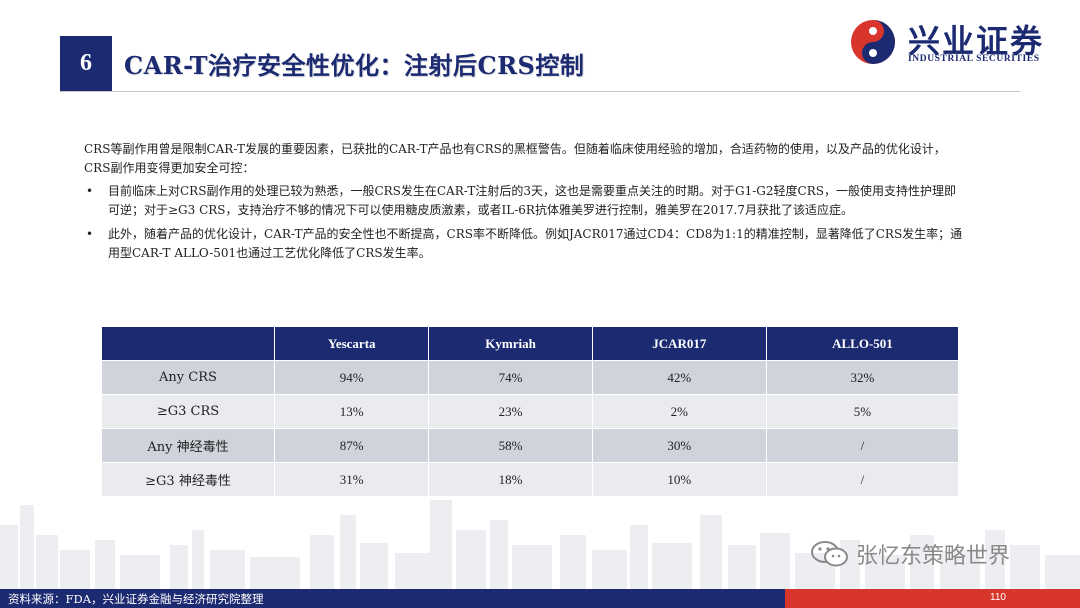 The image size is (1080, 608). Describe the element at coordinates (679, 343) in the screenshot. I see `table-header-cell: JCAR017` at that location.